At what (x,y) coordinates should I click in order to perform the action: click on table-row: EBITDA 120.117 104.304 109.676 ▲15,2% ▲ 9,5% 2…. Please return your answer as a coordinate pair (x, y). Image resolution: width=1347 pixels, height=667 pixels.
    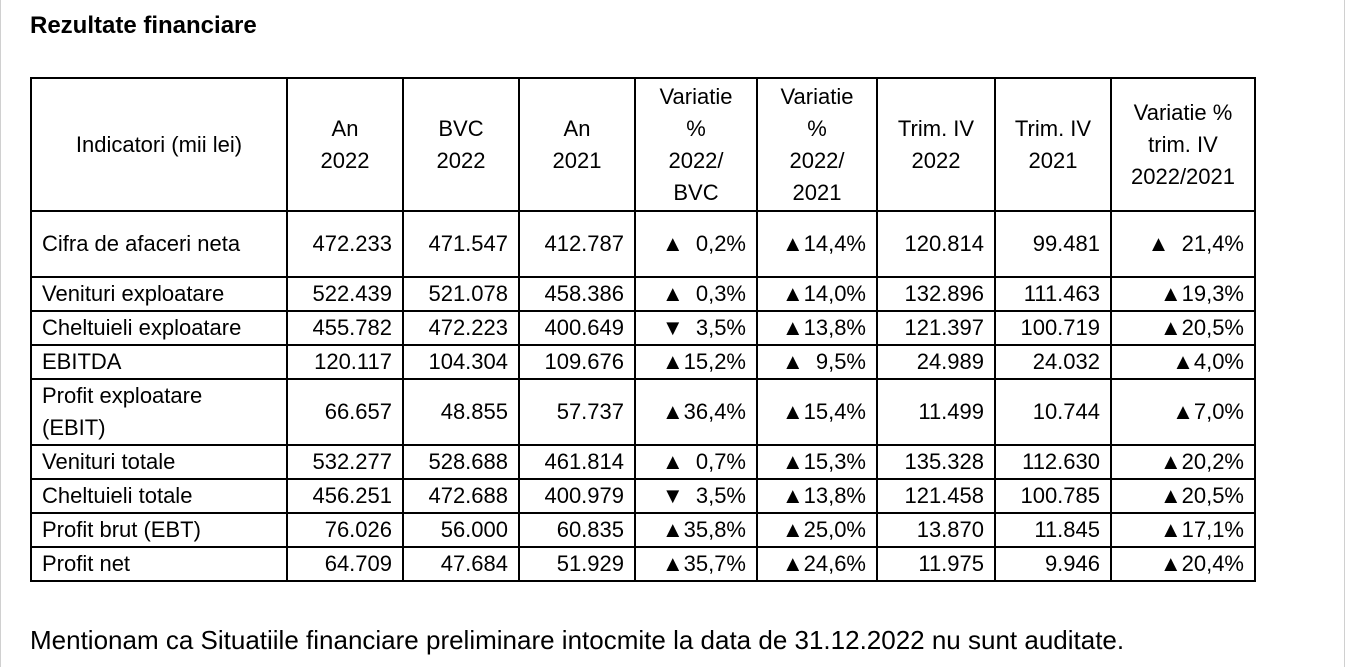
    Looking at the image, I should click on (643, 362).